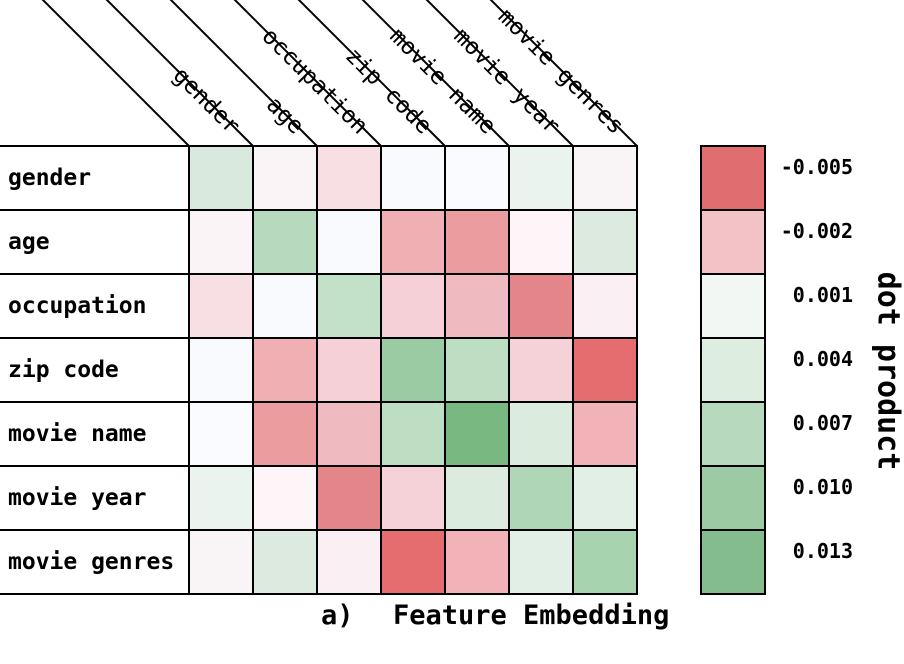  What do you see at coordinates (63, 370) in the screenshot?
I see `row-label: zip code` at bounding box center [63, 370].